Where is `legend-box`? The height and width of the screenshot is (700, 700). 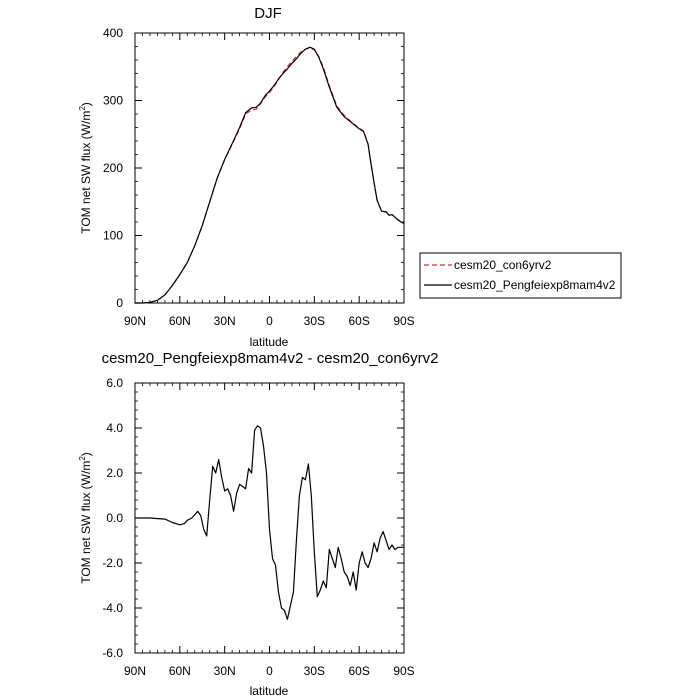
legend-box is located at coordinates (520, 275).